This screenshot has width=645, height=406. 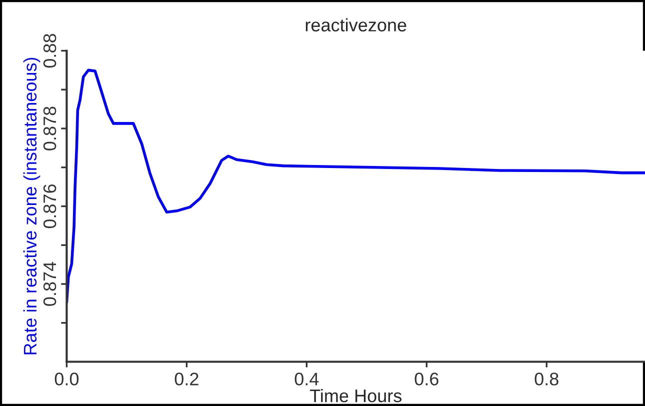 What do you see at coordinates (186, 379) in the screenshot?
I see `x-tick-label: 0.2` at bounding box center [186, 379].